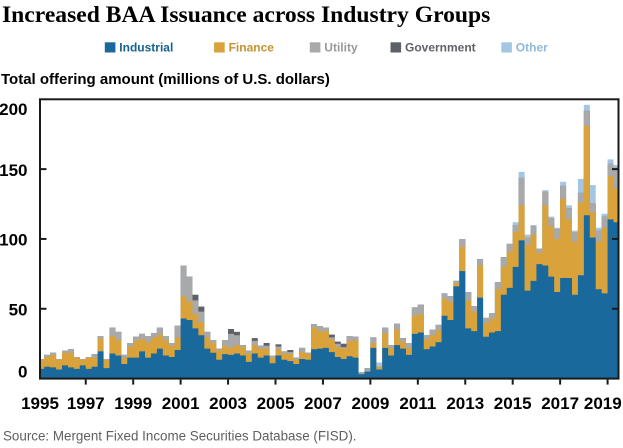 The image size is (623, 448). What do you see at coordinates (14, 109) in the screenshot?
I see `svg-text: 200` at bounding box center [14, 109].